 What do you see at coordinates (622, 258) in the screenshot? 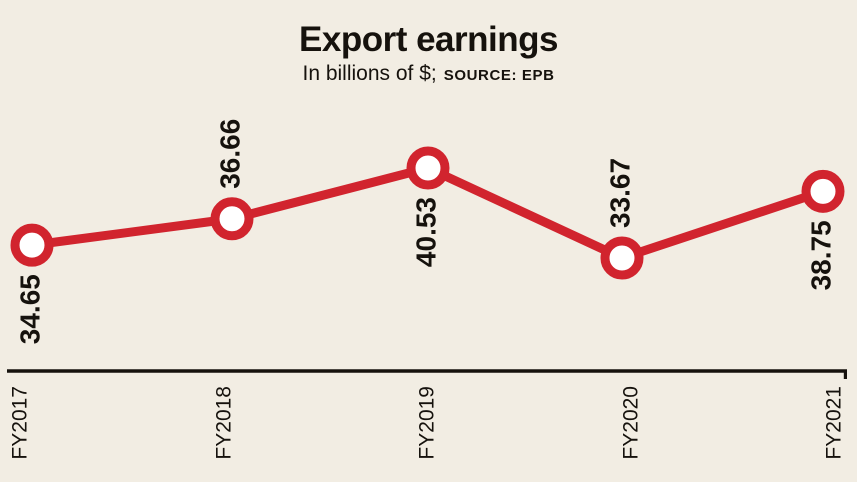
I see `data-point-marker-fy2020` at bounding box center [622, 258].